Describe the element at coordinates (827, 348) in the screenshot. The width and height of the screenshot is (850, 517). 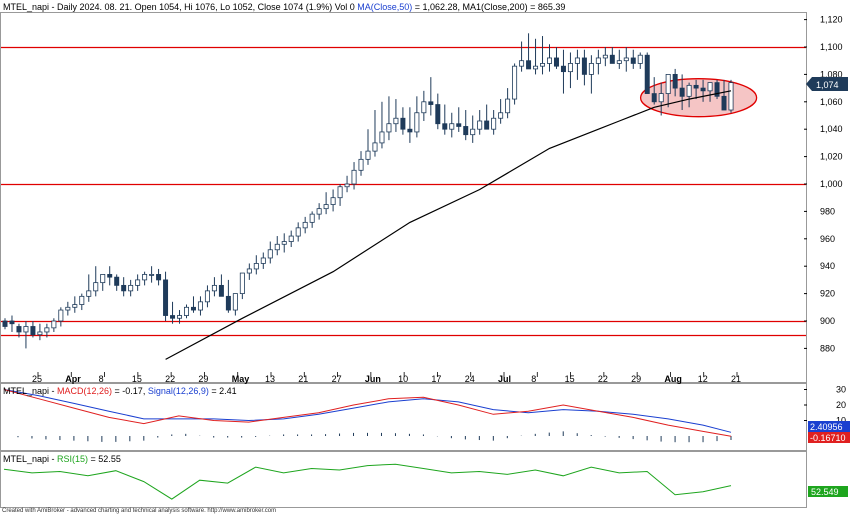
I see `price-y-tick-label: 880` at that location.